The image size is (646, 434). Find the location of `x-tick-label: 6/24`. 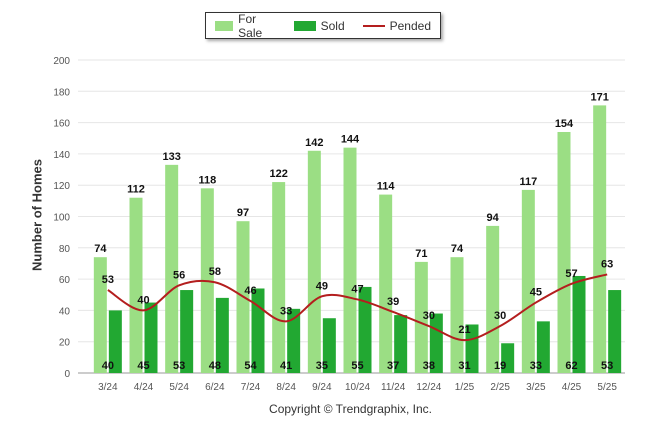

x-tick-label: 6/24 is located at coordinates (215, 387).